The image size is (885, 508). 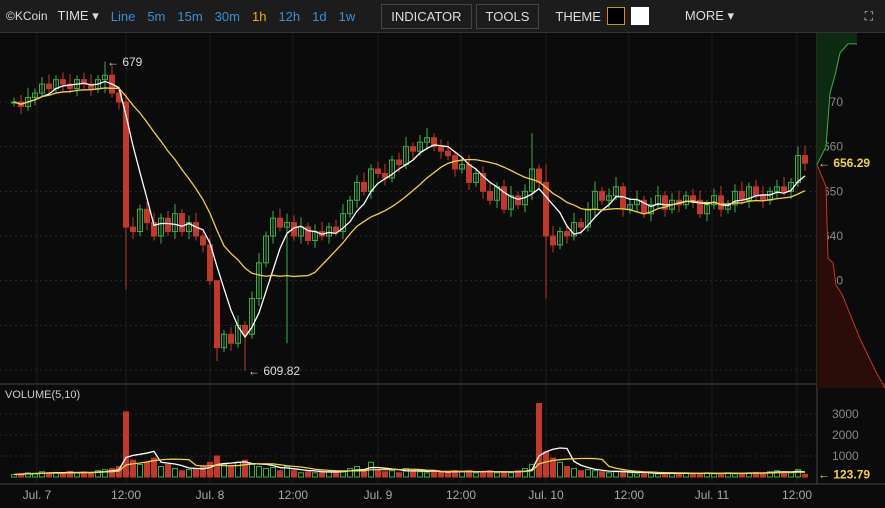 What do you see at coordinates (78, 15) in the screenshot?
I see `time-dropdown: TIME ▾` at bounding box center [78, 15].